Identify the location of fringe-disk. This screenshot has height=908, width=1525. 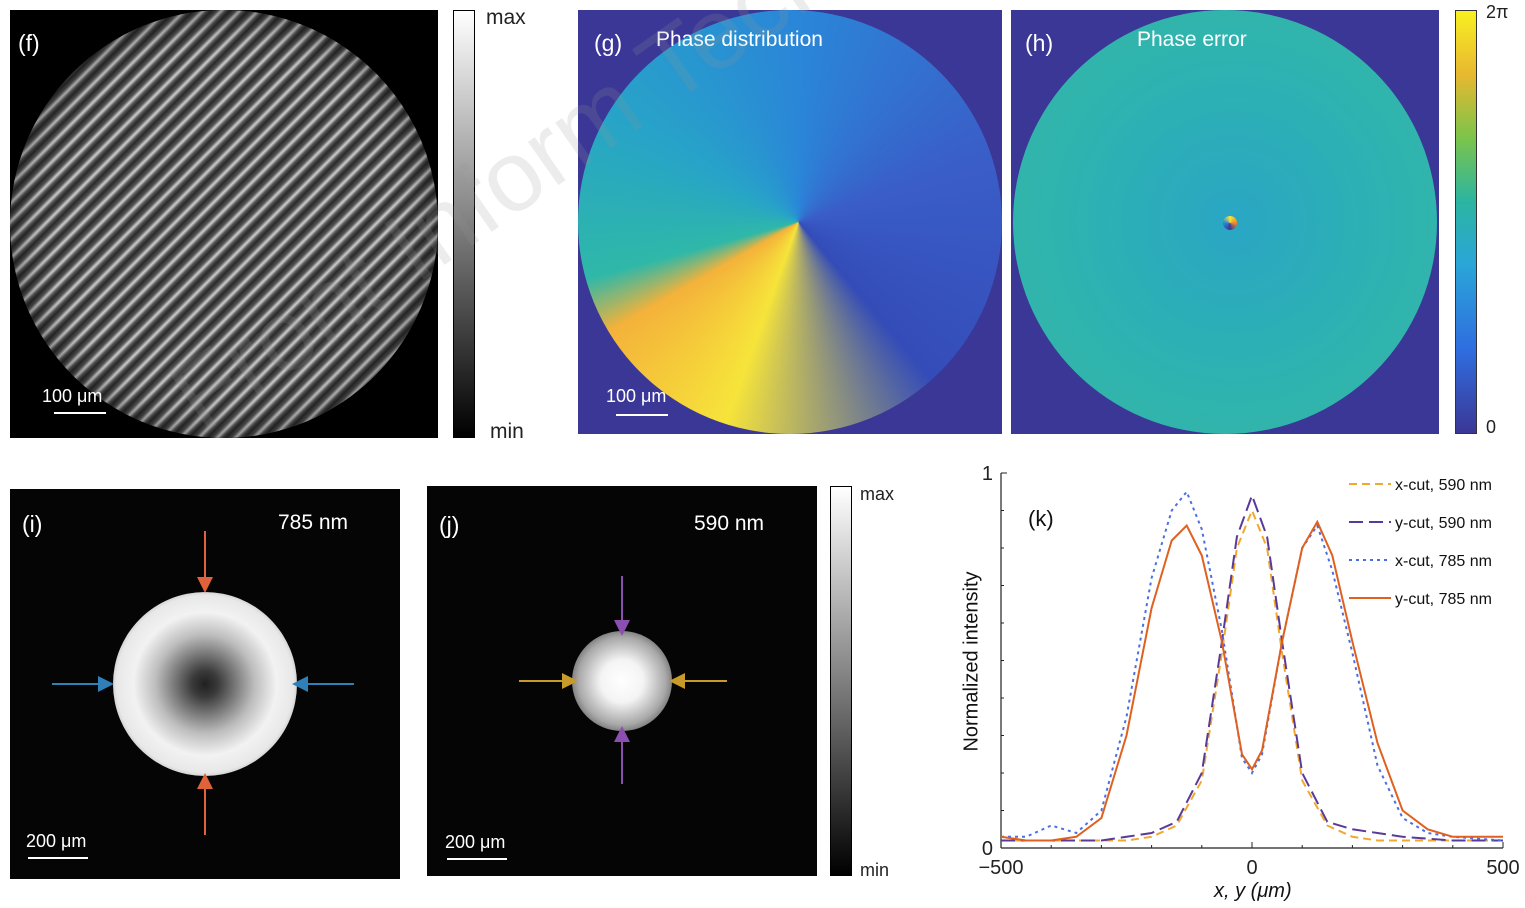
(224, 224).